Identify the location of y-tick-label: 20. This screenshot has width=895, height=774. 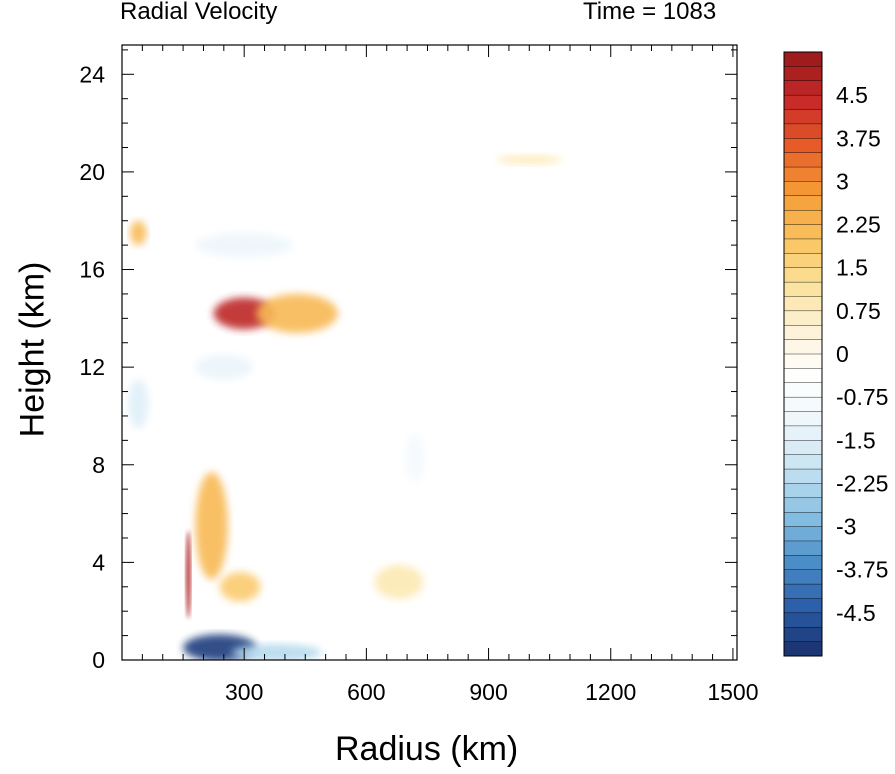
(92, 172).